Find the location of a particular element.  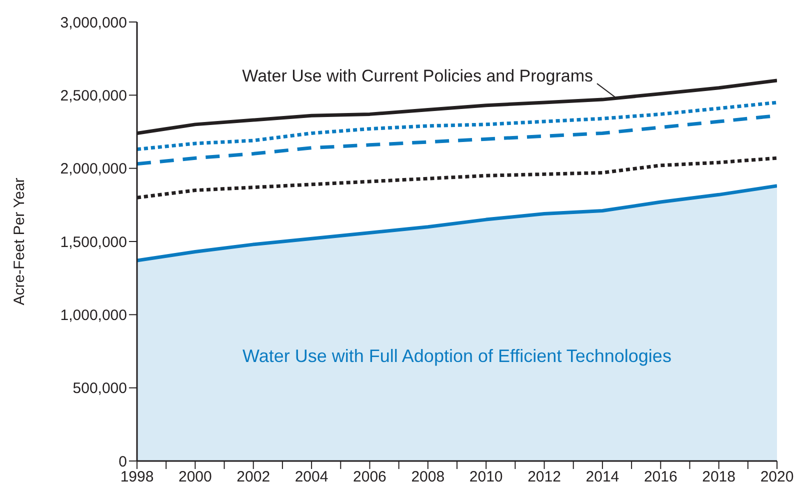

x-tick-label: 2008 is located at coordinates (428, 477).